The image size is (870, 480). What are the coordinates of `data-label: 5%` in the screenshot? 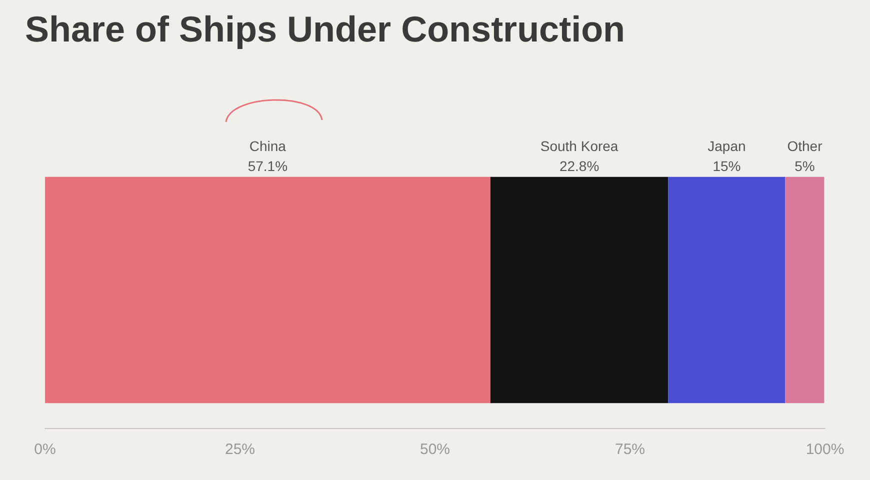 It's located at (804, 166).